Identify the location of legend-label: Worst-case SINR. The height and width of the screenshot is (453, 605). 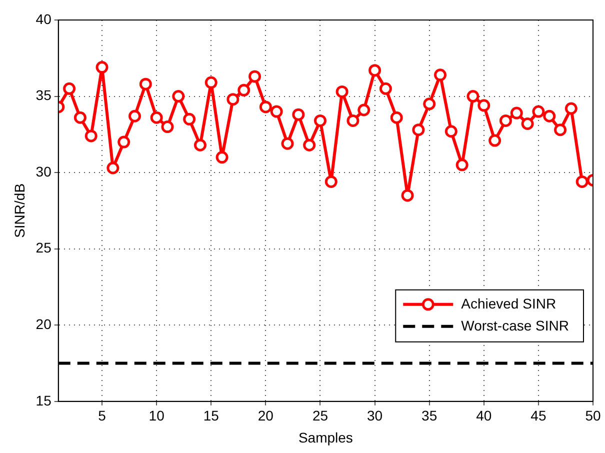
(515, 325).